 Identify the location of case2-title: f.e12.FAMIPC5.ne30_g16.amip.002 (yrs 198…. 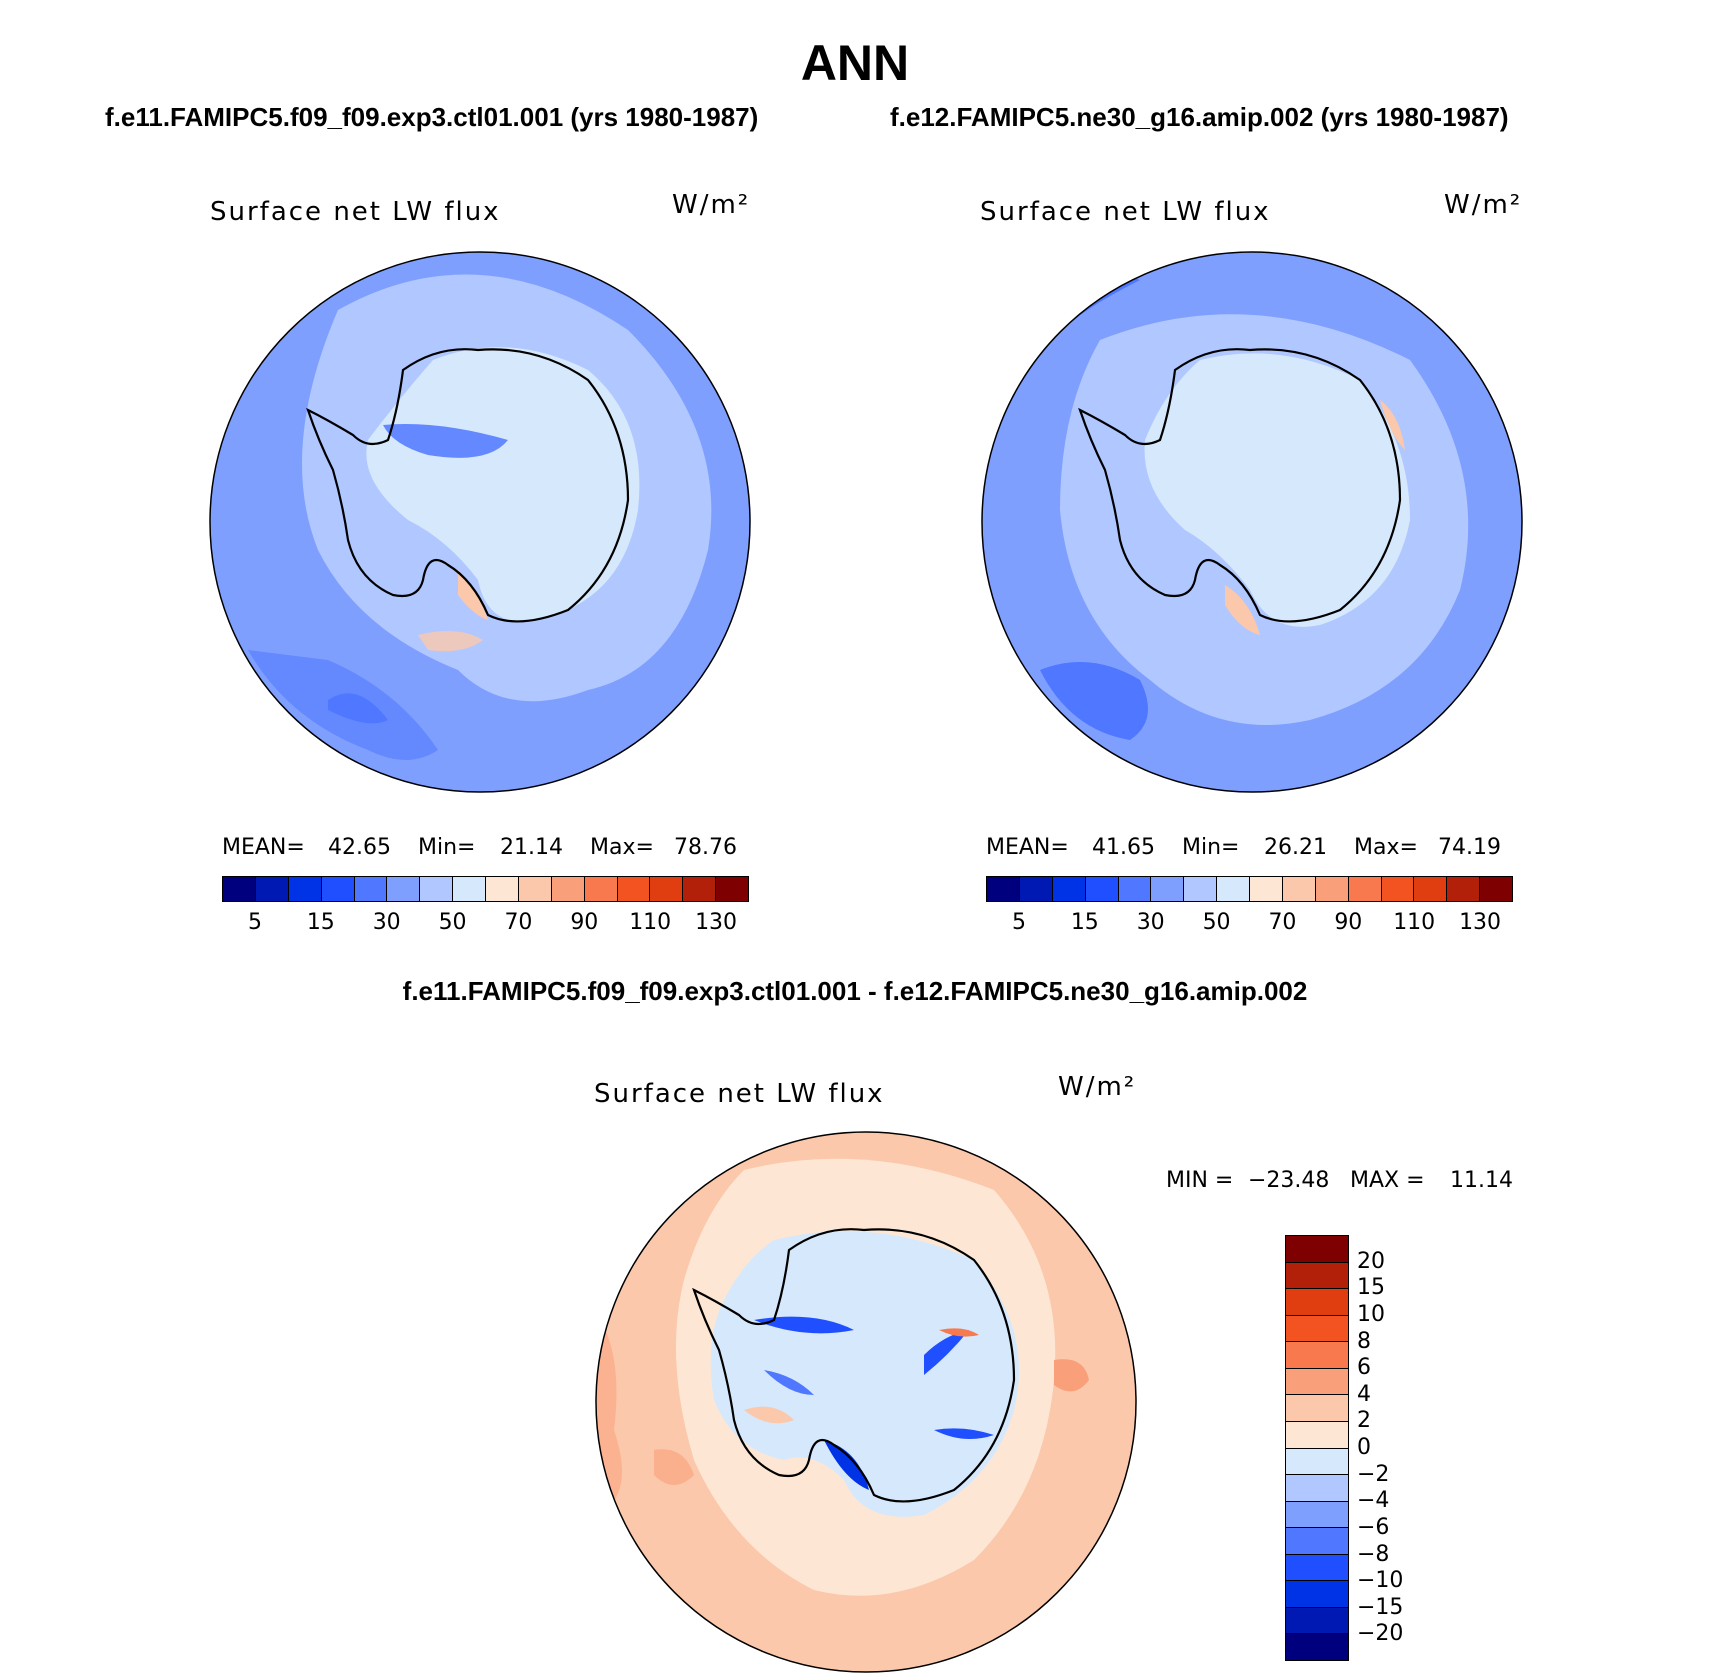
(1199, 117).